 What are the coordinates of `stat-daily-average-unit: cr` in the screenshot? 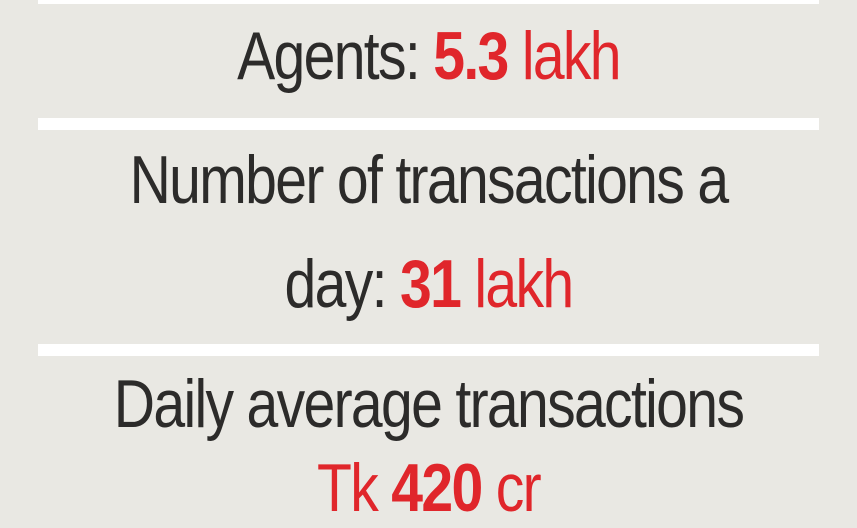 It's located at (518, 488).